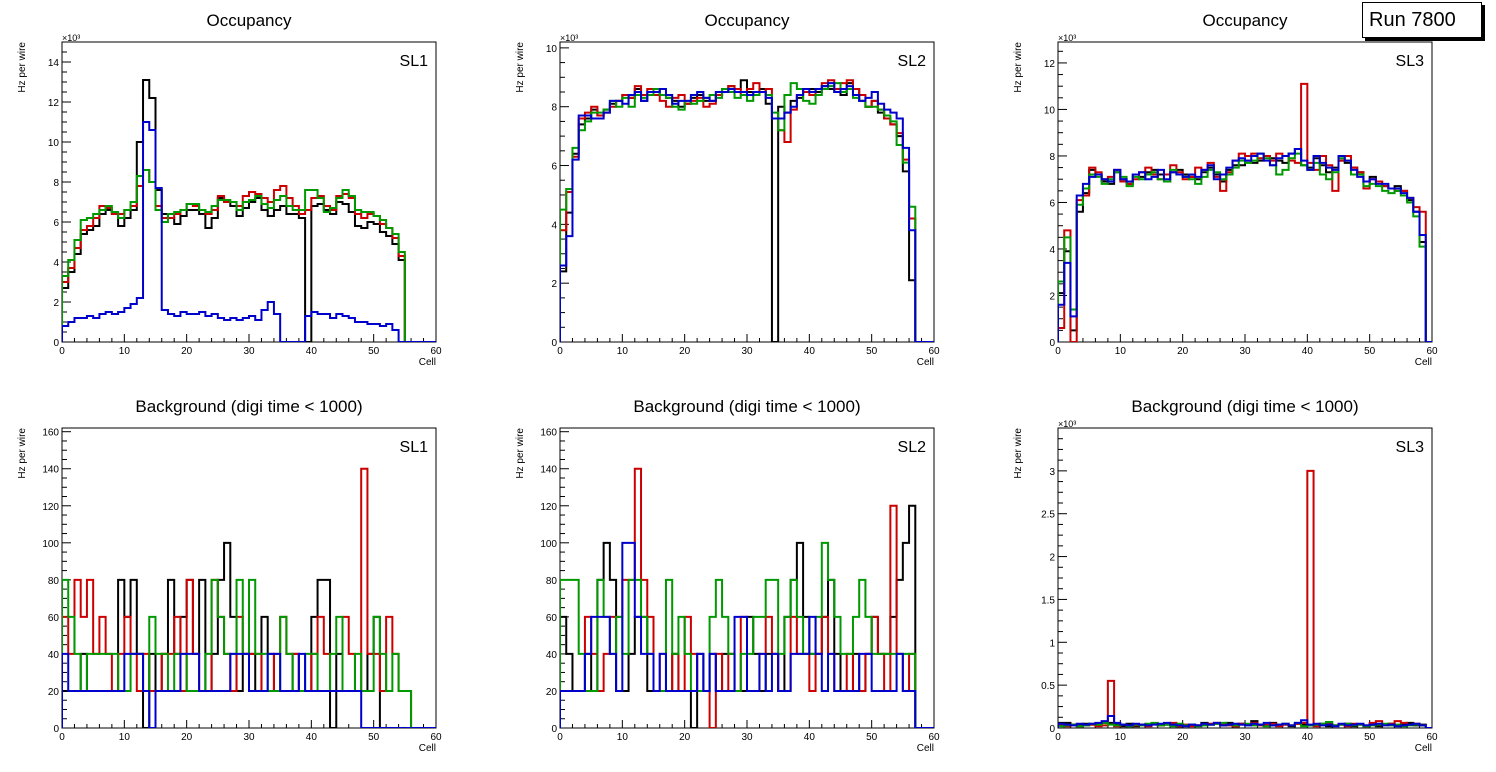  I want to click on y-tick-label: 12, so click(54, 103).